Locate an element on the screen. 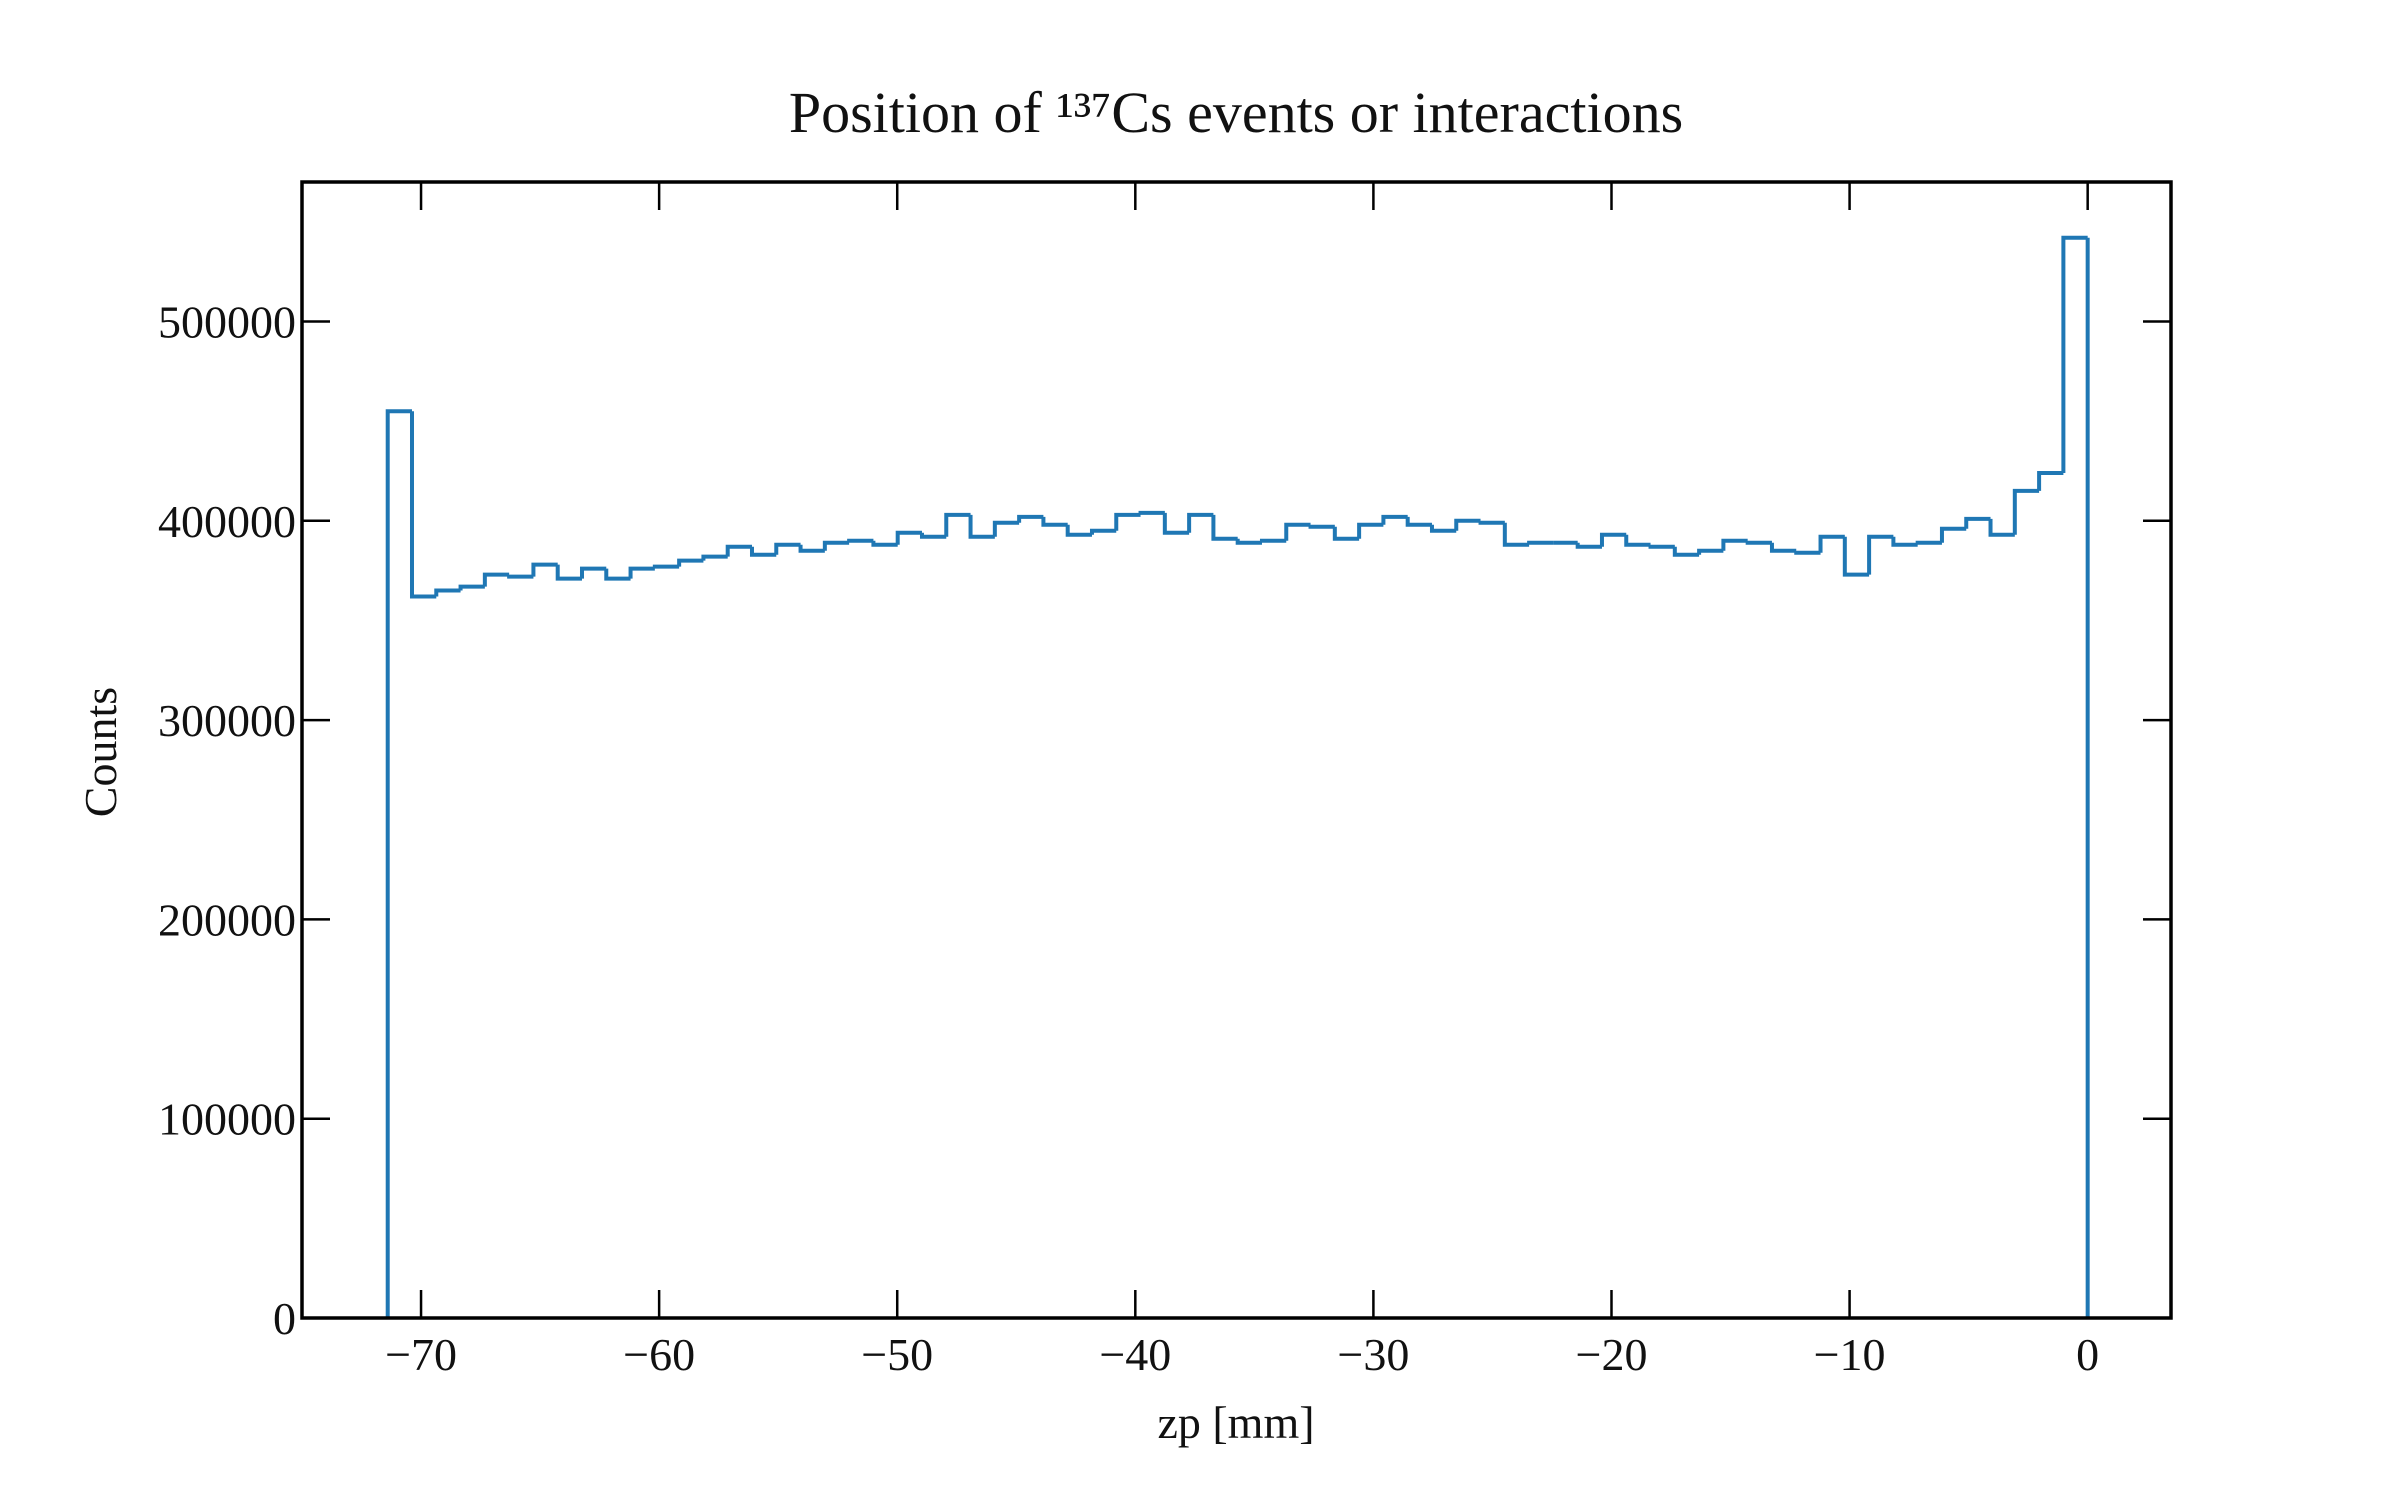 This screenshot has width=2400, height=1500. x-tick-label: −30 is located at coordinates (1373, 1354).